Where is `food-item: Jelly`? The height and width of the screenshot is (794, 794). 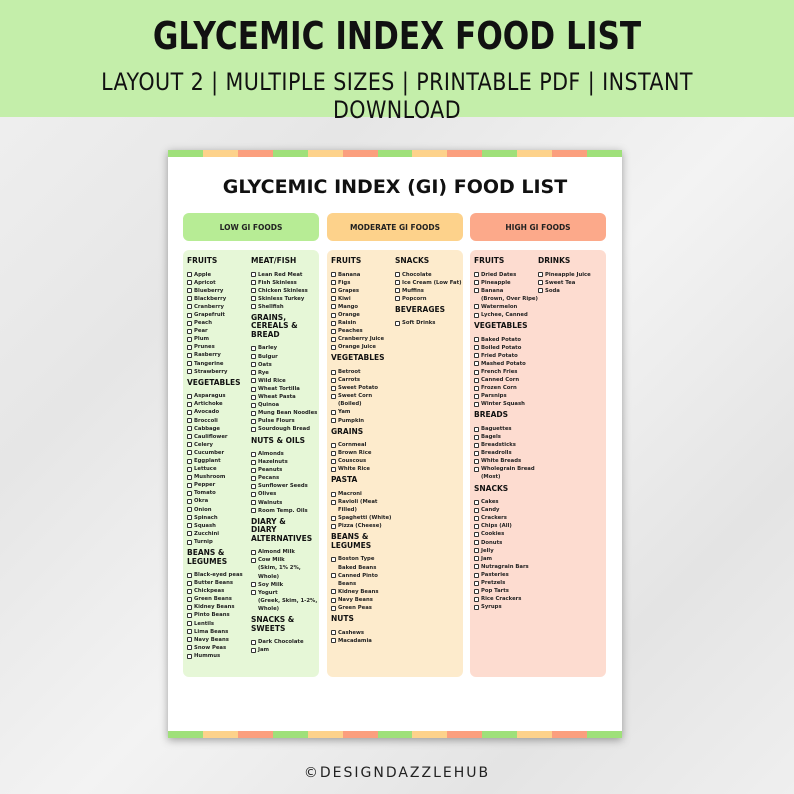 food-item: Jelly is located at coordinates (506, 551).